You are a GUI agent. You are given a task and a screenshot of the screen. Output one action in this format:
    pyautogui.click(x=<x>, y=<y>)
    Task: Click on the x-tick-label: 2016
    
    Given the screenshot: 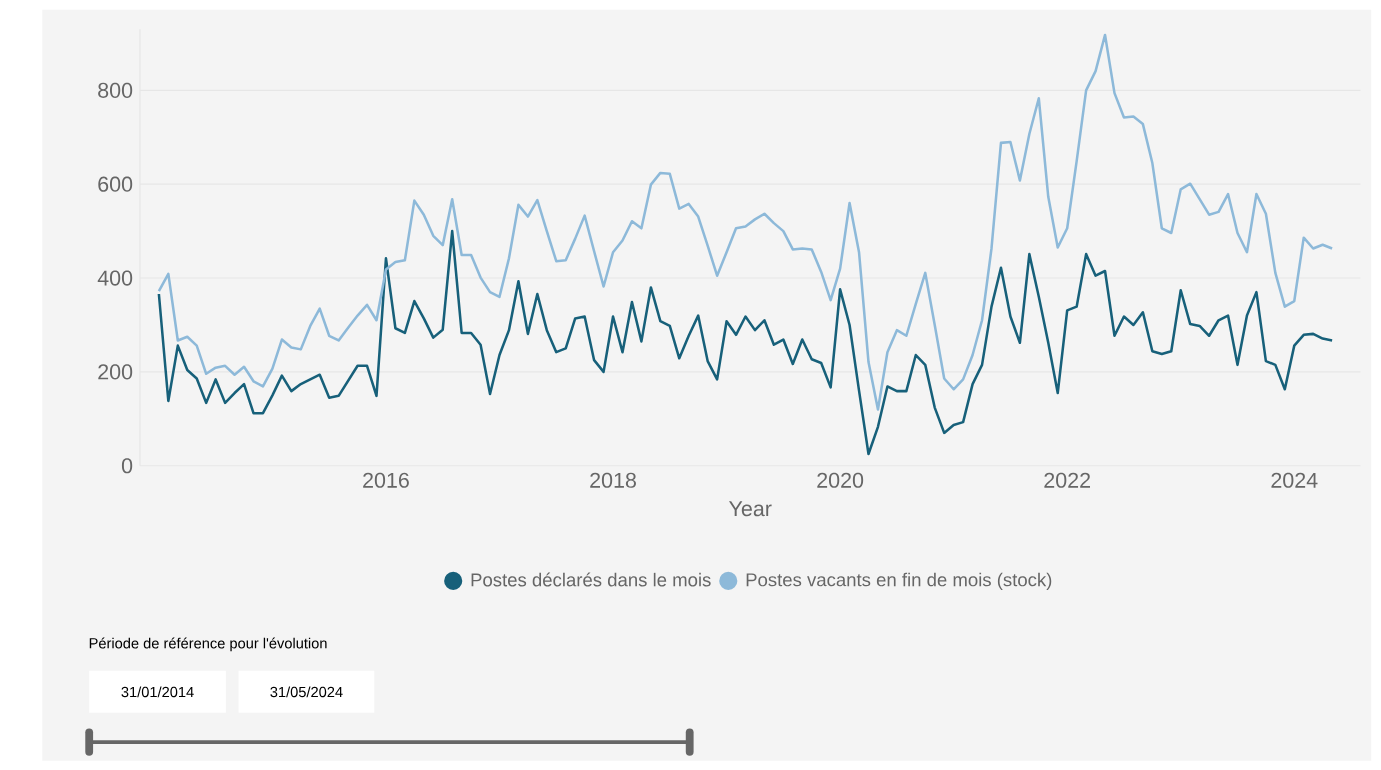 What is the action you would take?
    pyautogui.click(x=386, y=480)
    